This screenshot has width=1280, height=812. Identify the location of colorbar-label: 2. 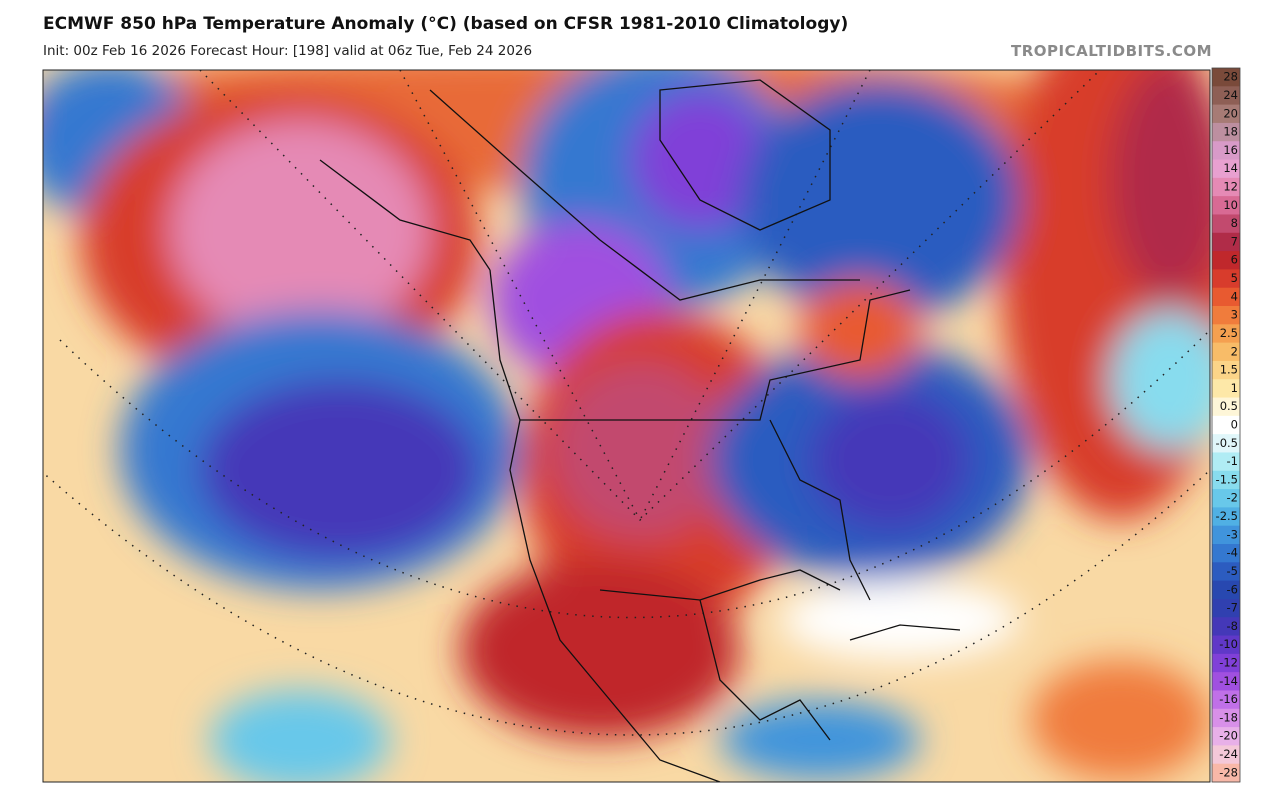
(1234, 351).